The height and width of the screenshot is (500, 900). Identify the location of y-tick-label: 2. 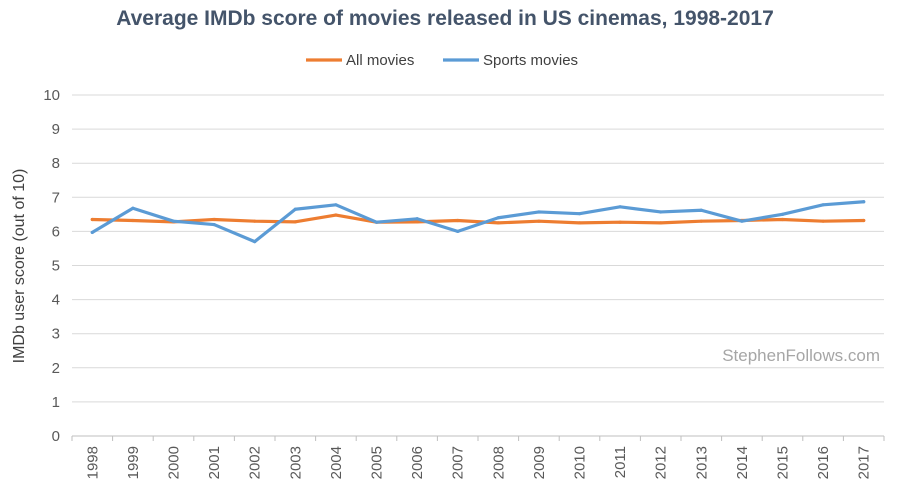
(56, 368).